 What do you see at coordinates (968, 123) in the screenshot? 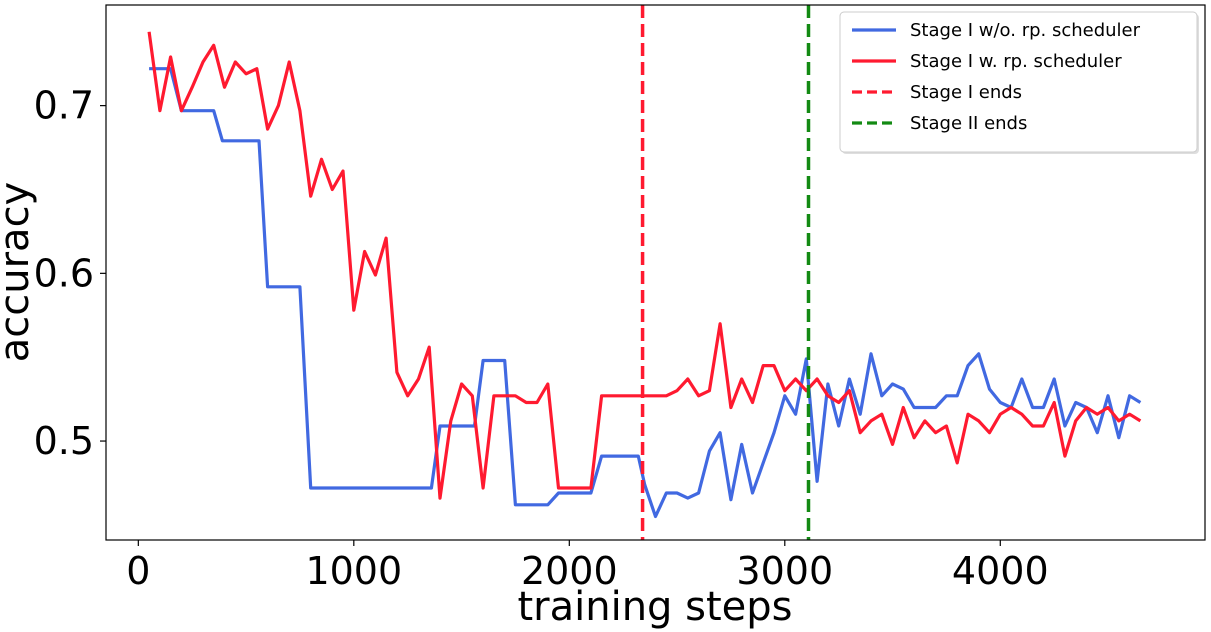
I see `legend-label-stage-ii-ends: Stage II ends` at bounding box center [968, 123].